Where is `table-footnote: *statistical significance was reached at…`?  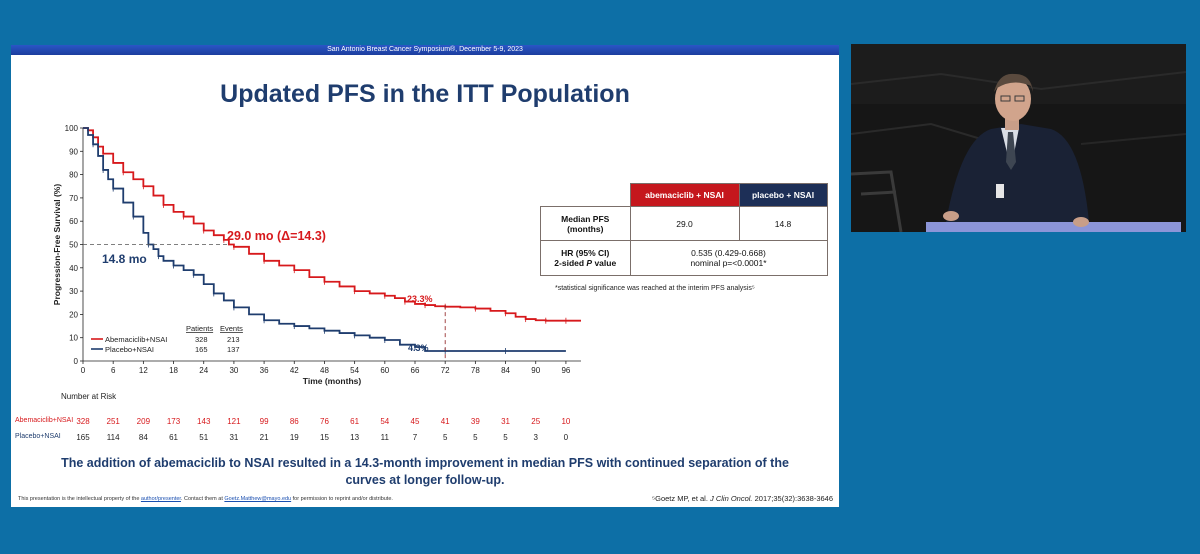
table-footnote: *statistical significance was reached at… is located at coordinates (655, 288).